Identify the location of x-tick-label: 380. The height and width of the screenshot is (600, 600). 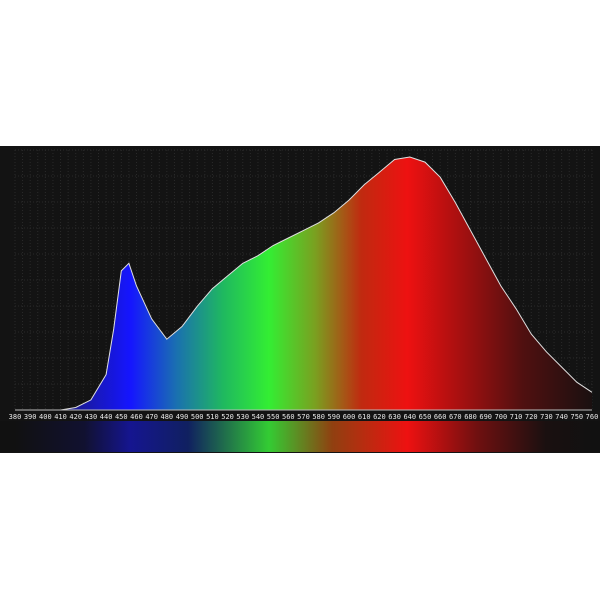
(15, 417).